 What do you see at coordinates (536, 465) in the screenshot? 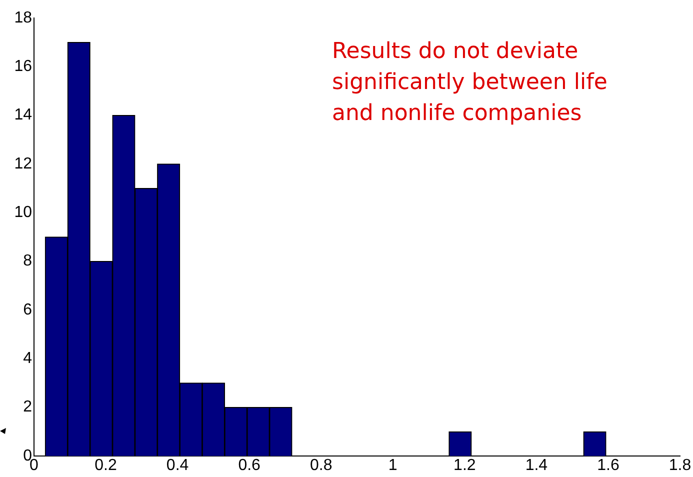
I see `x-tick-label: 1.4` at bounding box center [536, 465].